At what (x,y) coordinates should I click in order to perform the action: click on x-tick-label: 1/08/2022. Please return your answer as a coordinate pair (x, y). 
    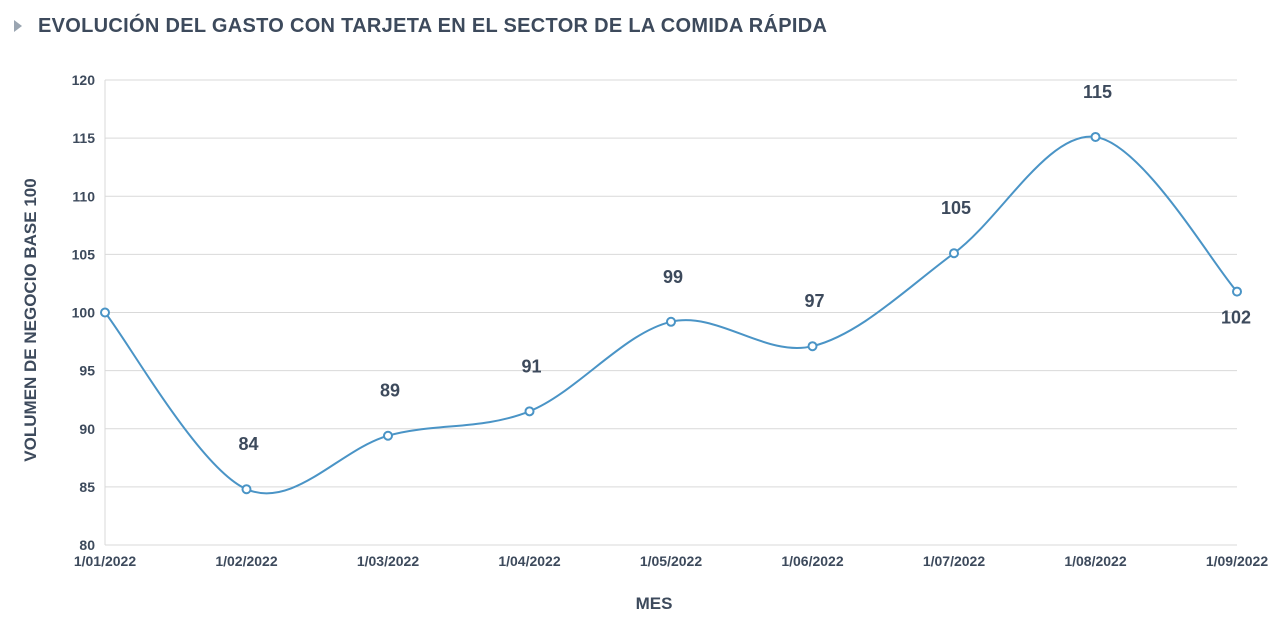
    Looking at the image, I should click on (1095, 561).